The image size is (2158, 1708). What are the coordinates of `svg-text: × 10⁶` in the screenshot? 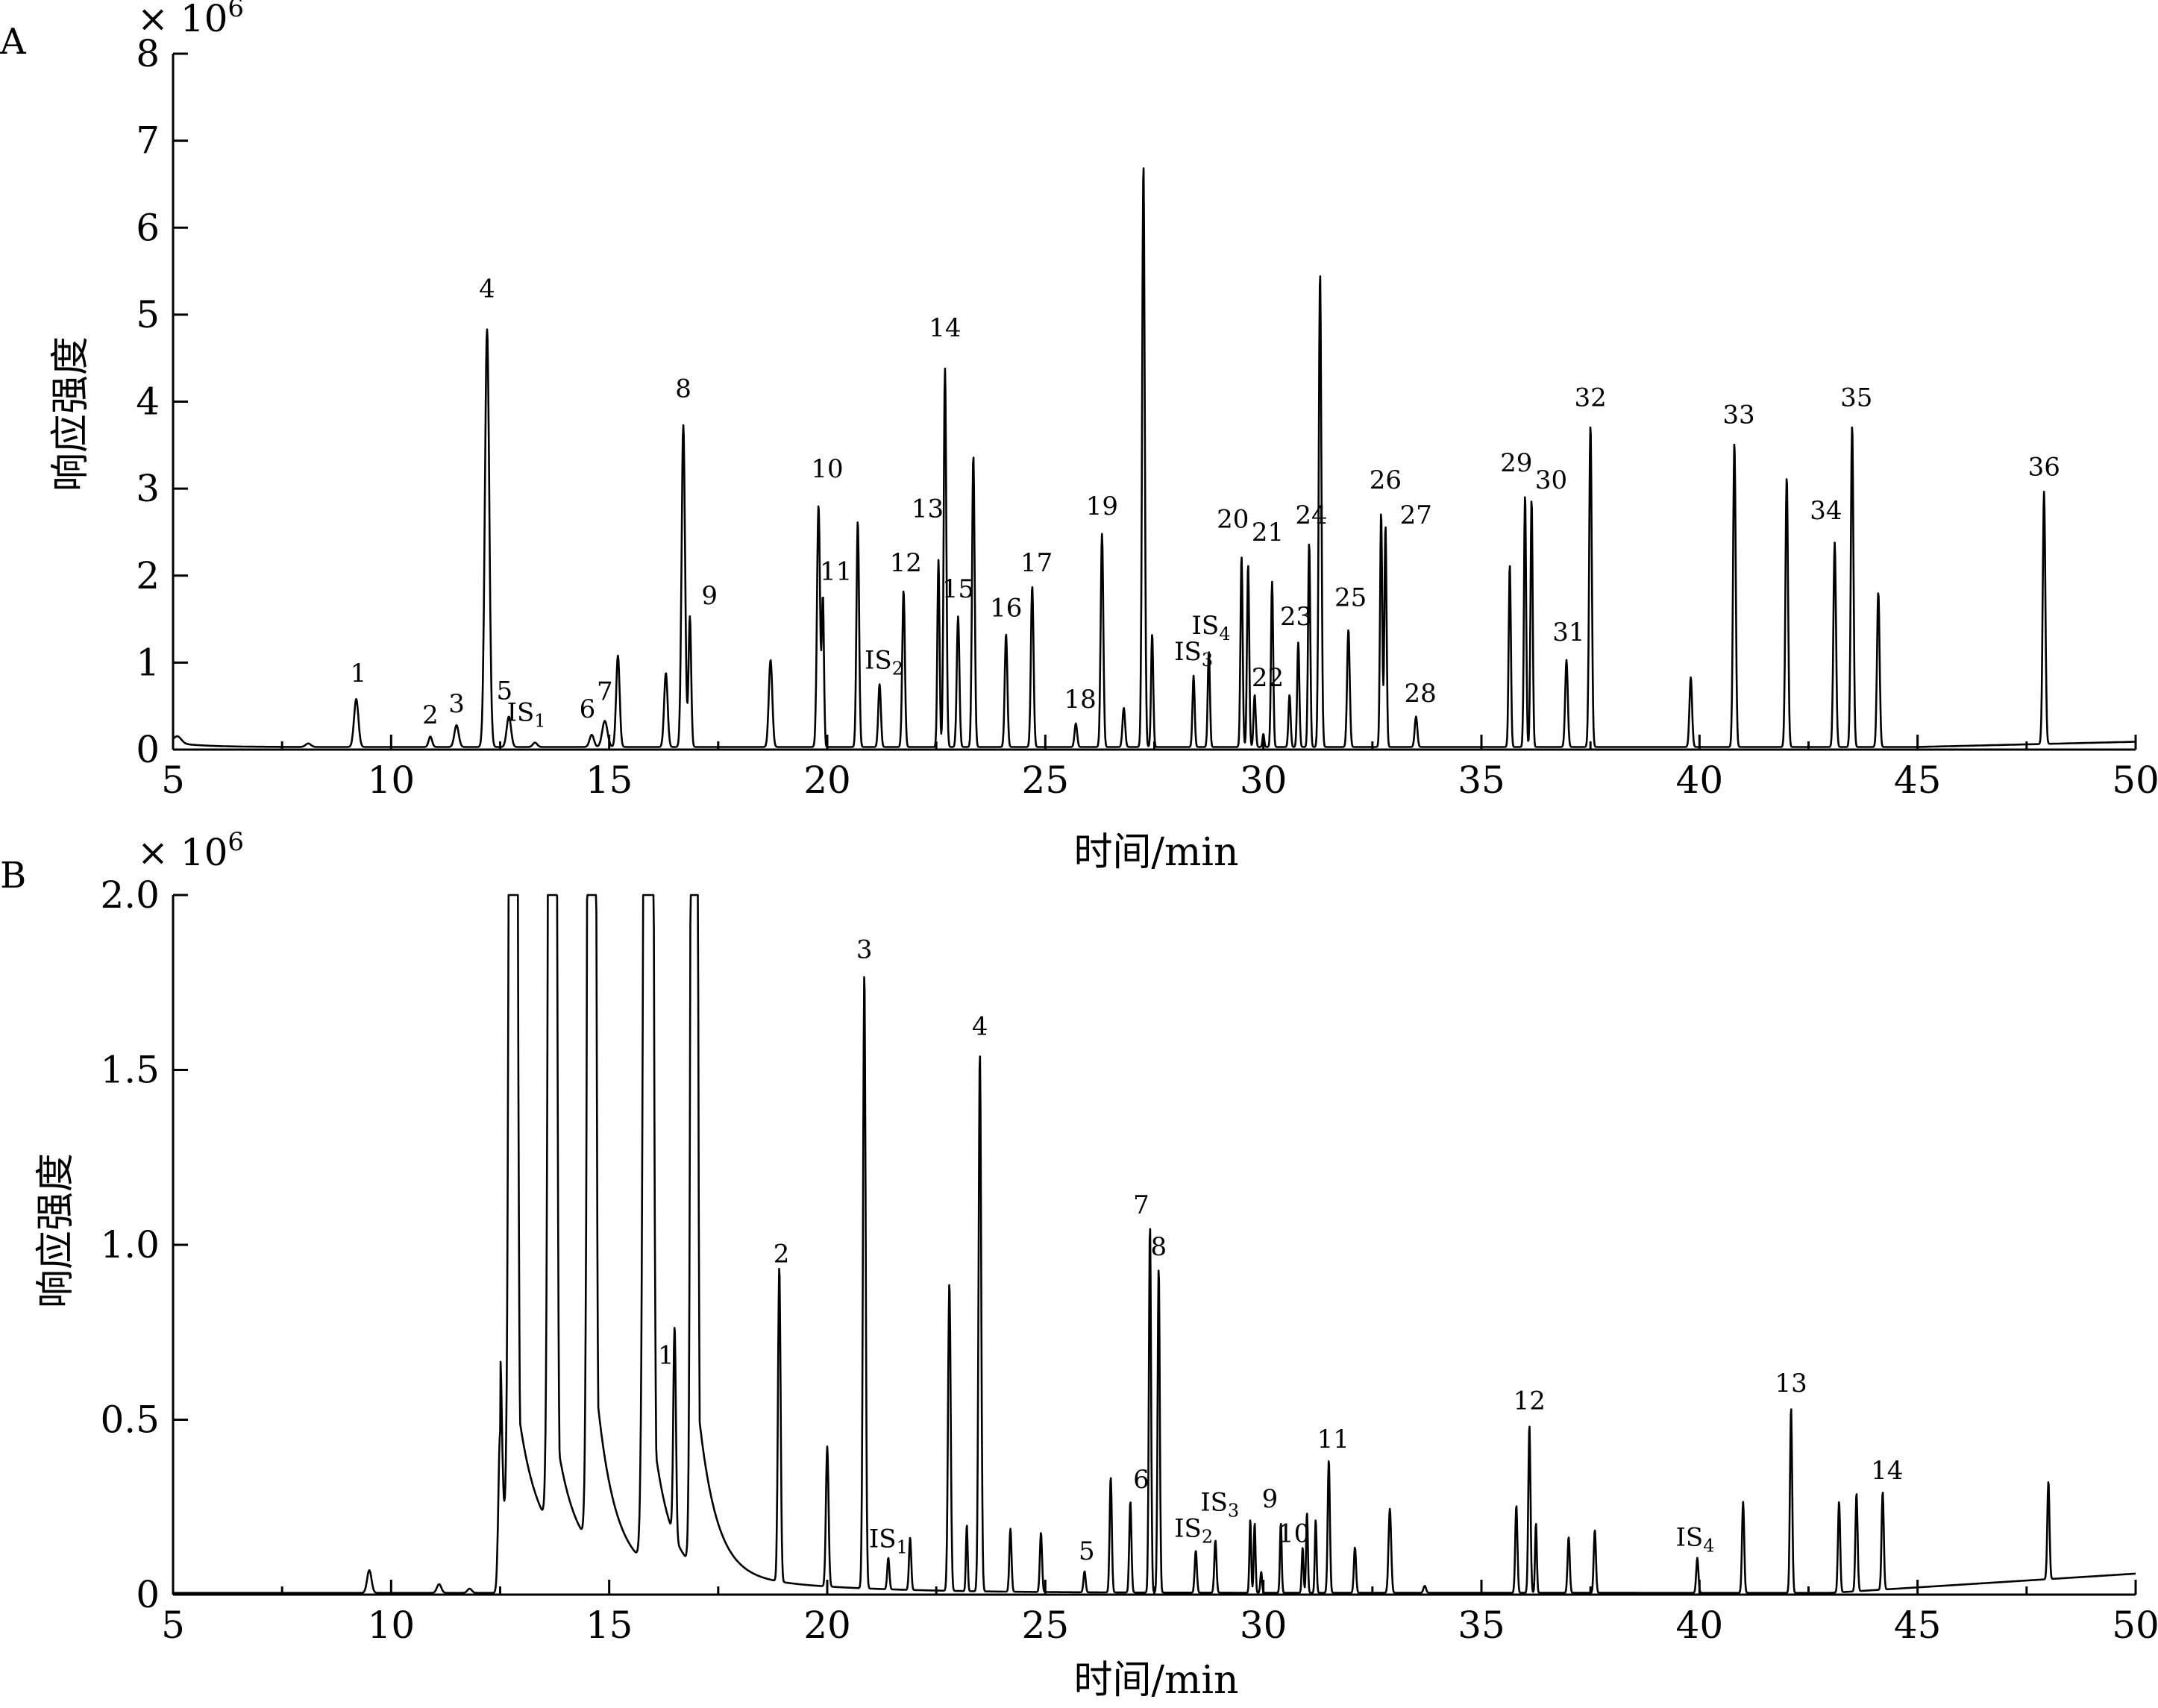 It's located at (190, 850).